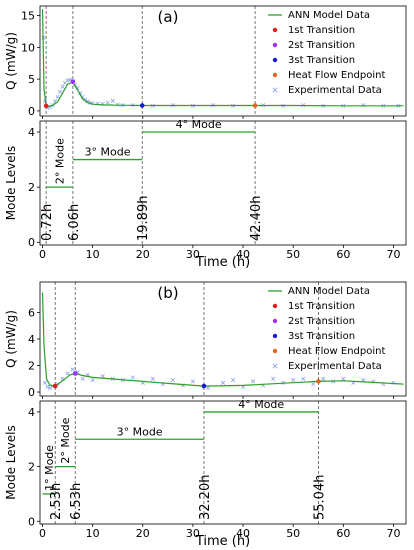  I want to click on mode-label: 3° Mode, so click(140, 431).